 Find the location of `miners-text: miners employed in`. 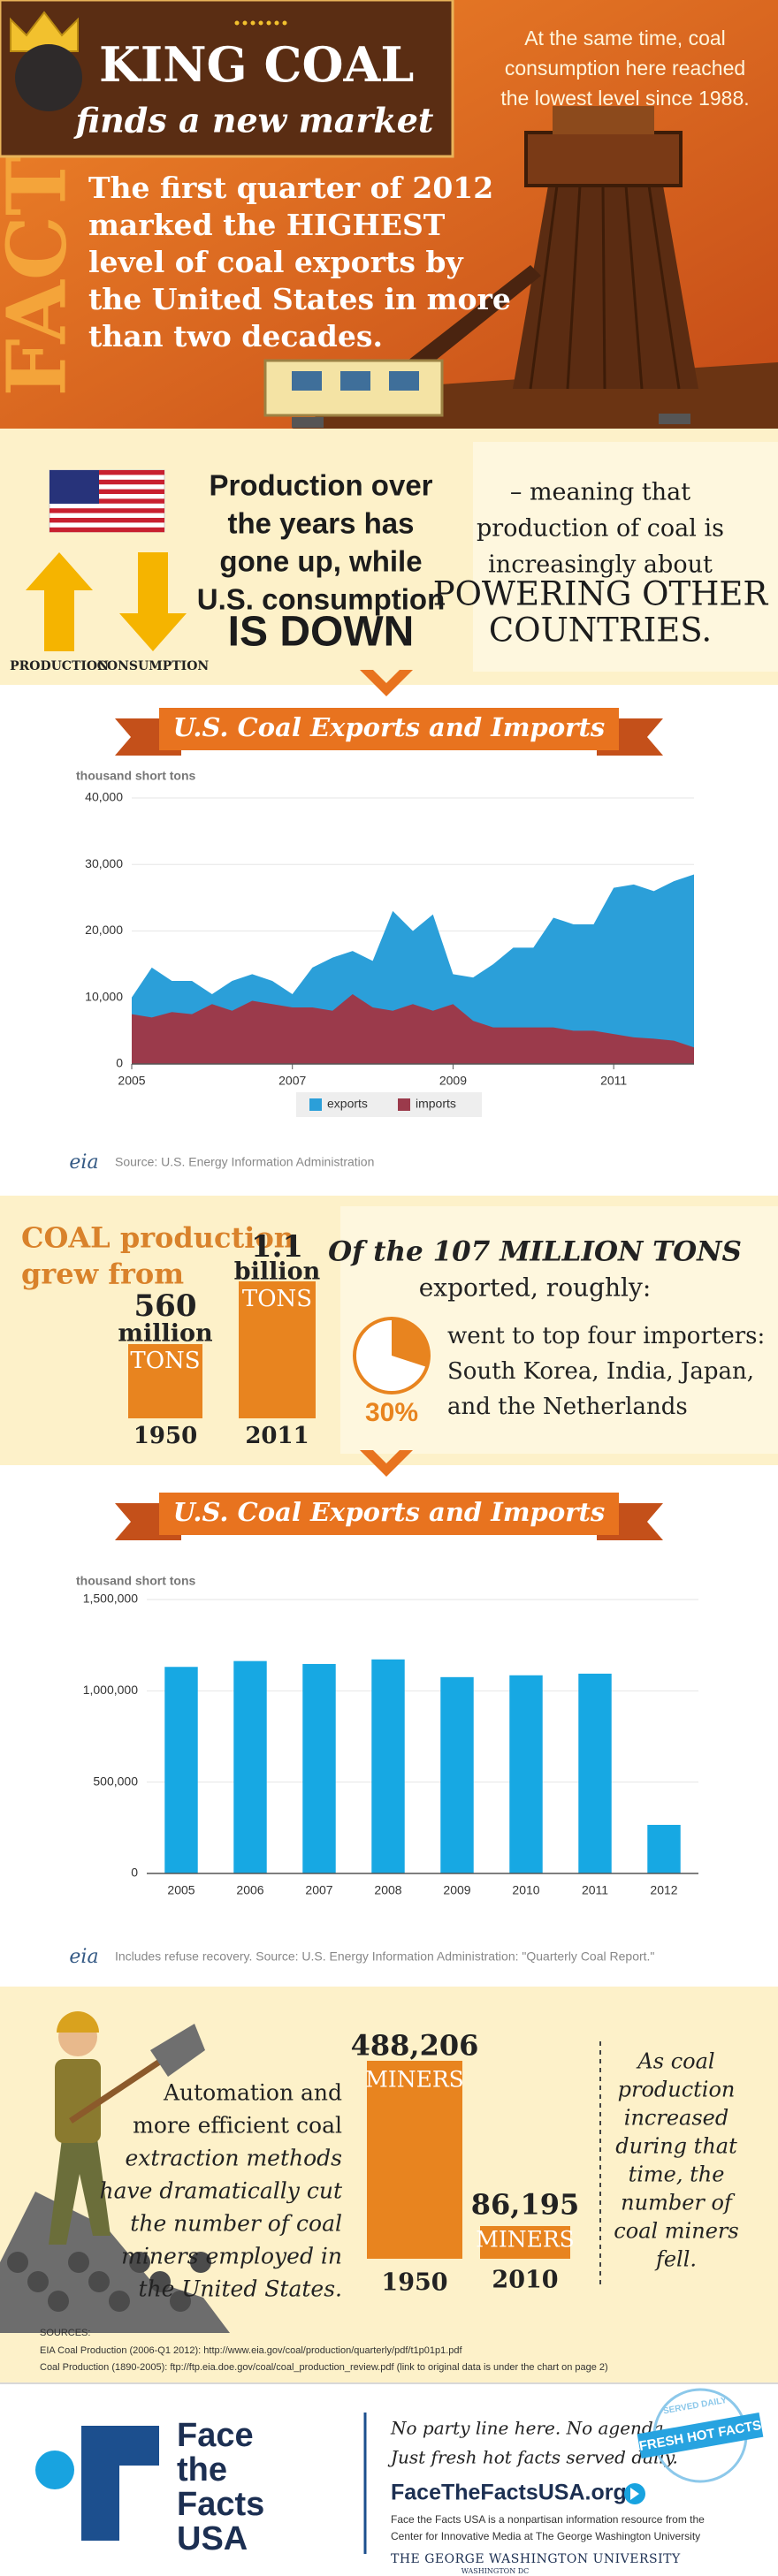

miners-text: miners employed in is located at coordinates (231, 2256).